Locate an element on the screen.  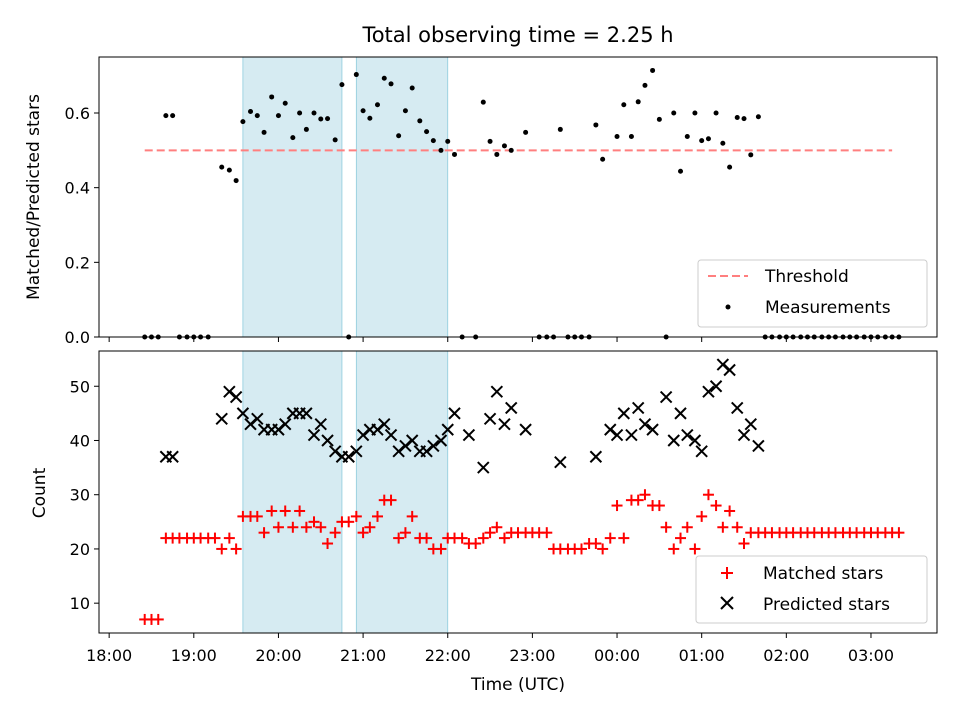
x-axis-label: Time (UTC) is located at coordinates (517, 685).